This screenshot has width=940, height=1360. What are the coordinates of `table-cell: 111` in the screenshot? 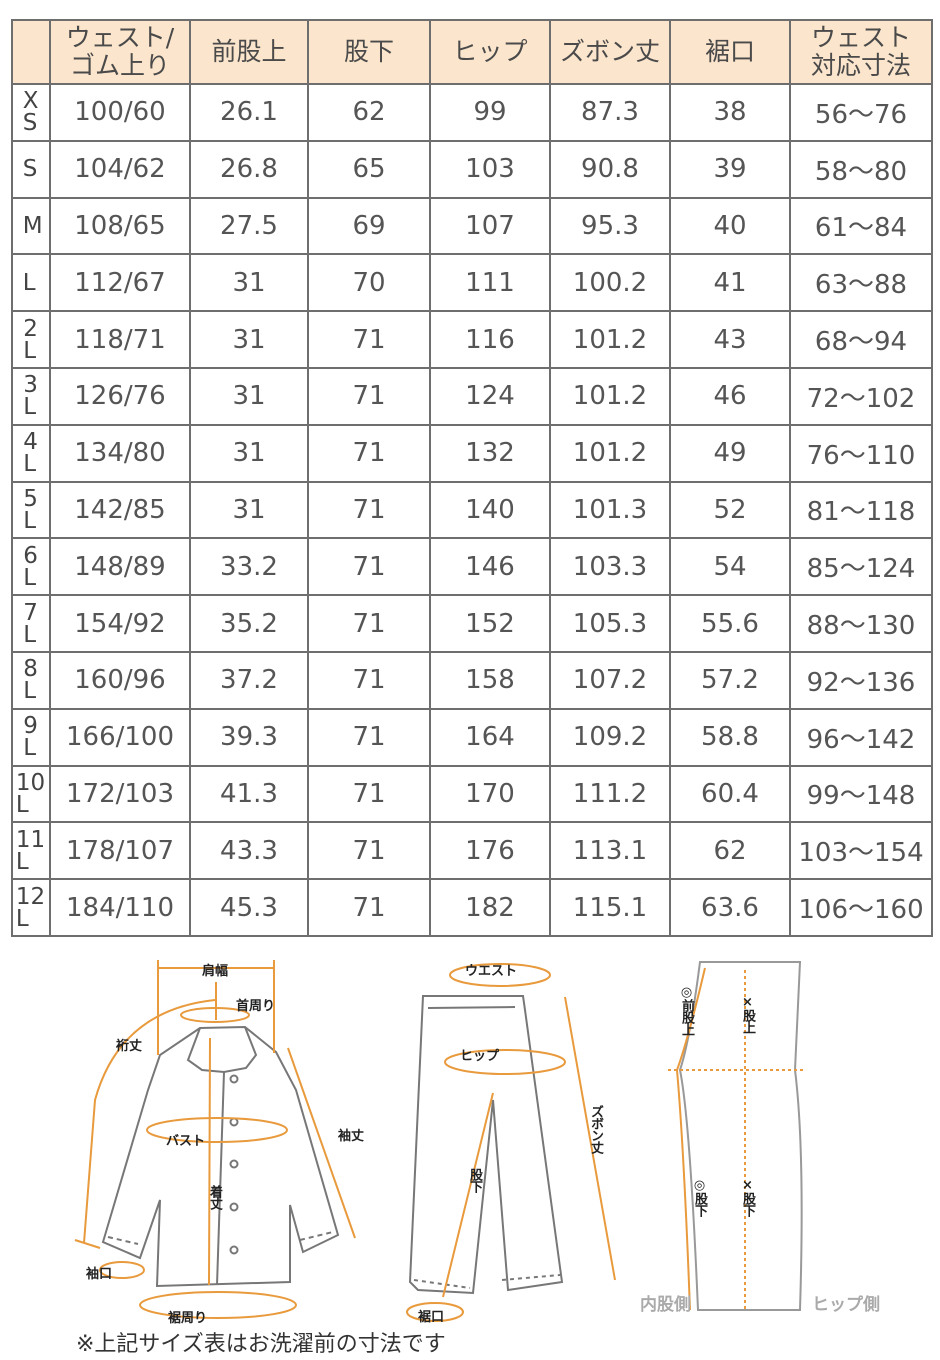 It's located at (490, 283).